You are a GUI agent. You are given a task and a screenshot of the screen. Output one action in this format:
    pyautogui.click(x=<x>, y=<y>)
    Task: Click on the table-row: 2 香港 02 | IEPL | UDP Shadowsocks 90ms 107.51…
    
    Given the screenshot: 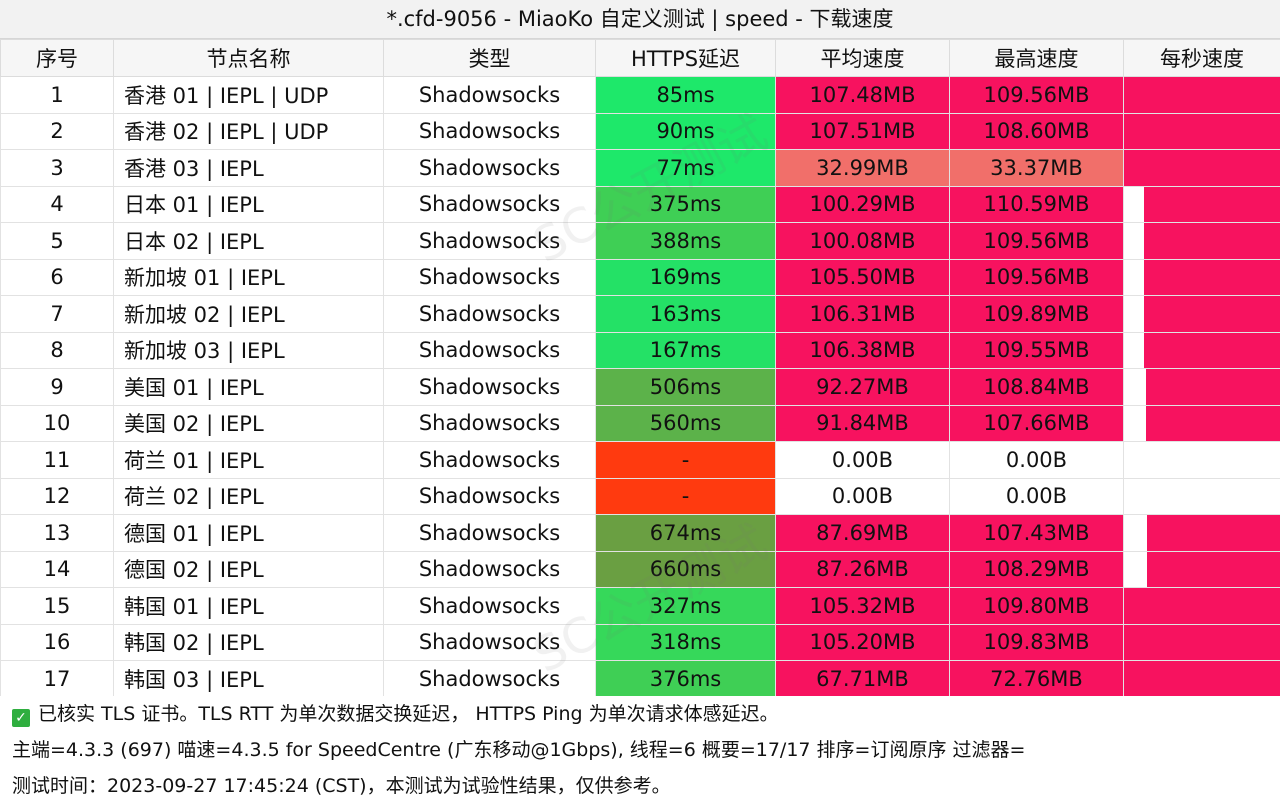 What is the action you would take?
    pyautogui.click(x=640, y=131)
    